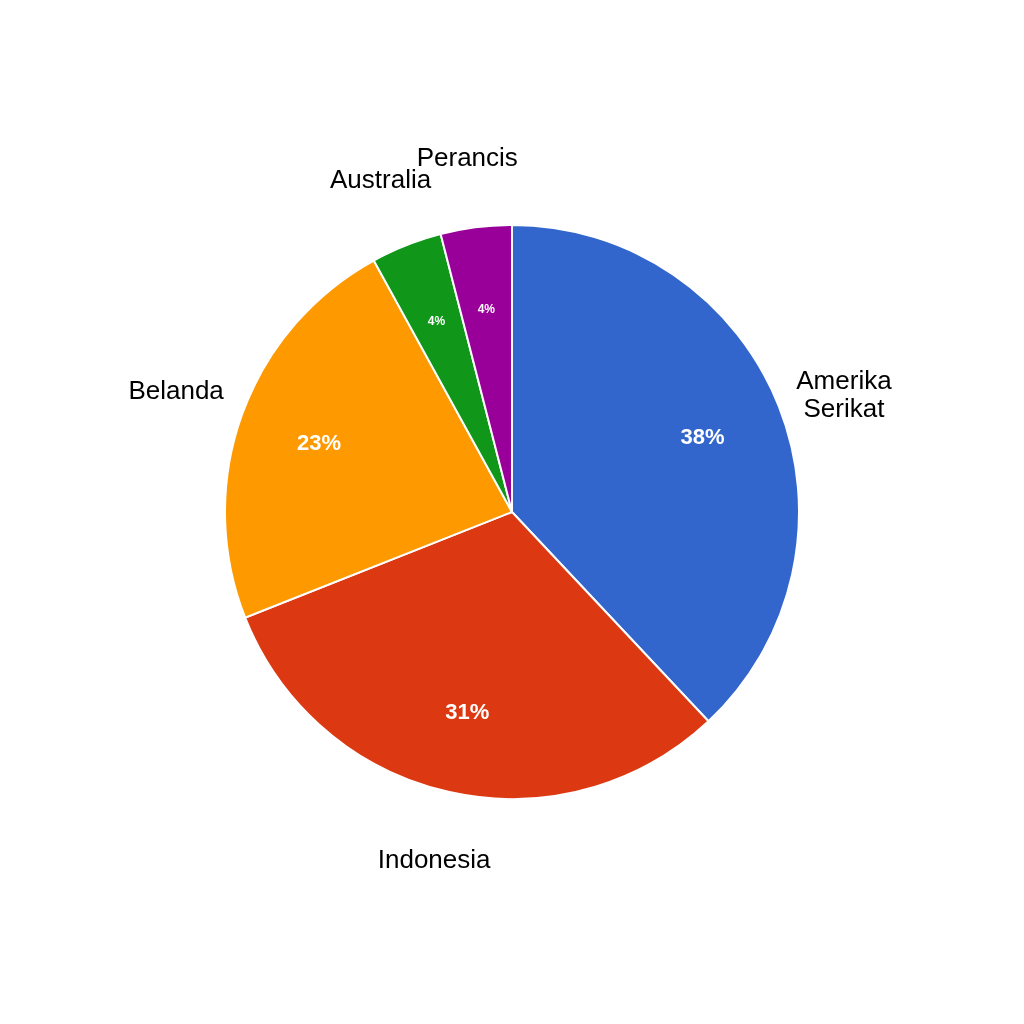 The width and height of the screenshot is (1024, 1024). Describe the element at coordinates (702, 436) in the screenshot. I see `data-label: 38%` at that location.